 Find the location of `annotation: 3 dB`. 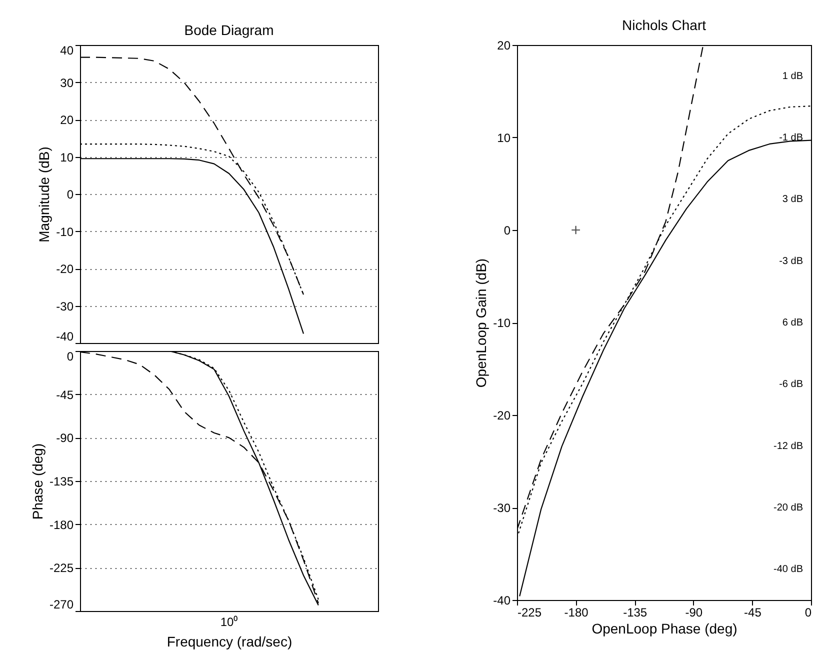

annotation: 3 dB is located at coordinates (793, 200).